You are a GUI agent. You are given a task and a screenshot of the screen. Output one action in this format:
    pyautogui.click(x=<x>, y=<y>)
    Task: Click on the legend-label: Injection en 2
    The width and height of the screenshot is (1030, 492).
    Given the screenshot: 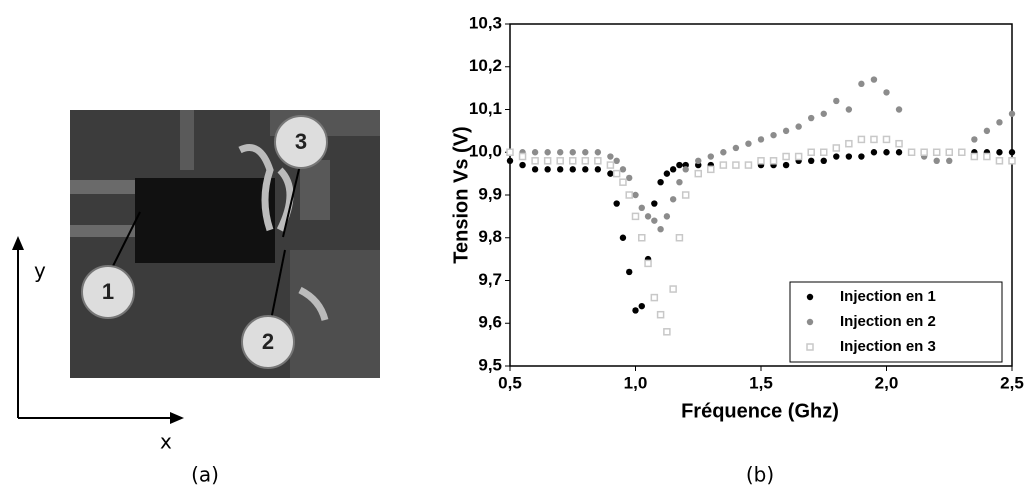 What is the action you would take?
    pyautogui.click(x=888, y=321)
    